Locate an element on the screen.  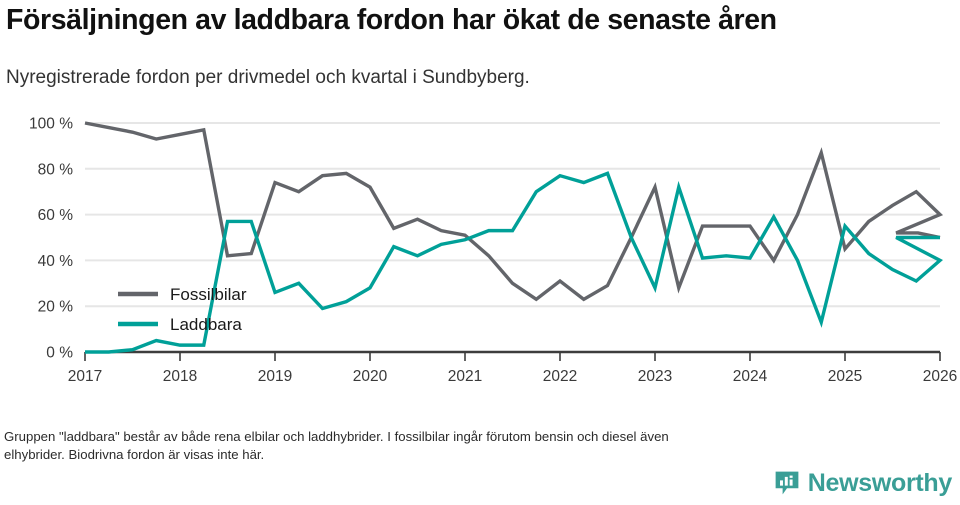
x-tick-label: 2021 is located at coordinates (465, 376).